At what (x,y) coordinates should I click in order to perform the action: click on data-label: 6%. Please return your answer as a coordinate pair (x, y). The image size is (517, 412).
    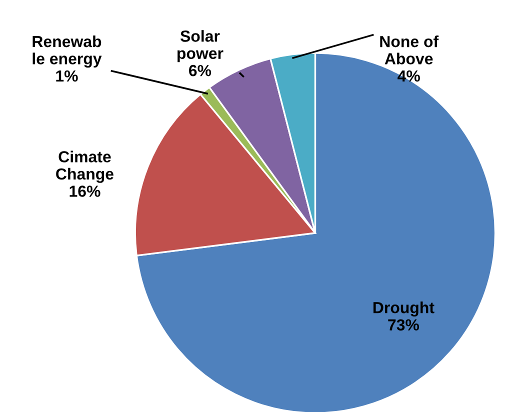
    Looking at the image, I should click on (200, 70).